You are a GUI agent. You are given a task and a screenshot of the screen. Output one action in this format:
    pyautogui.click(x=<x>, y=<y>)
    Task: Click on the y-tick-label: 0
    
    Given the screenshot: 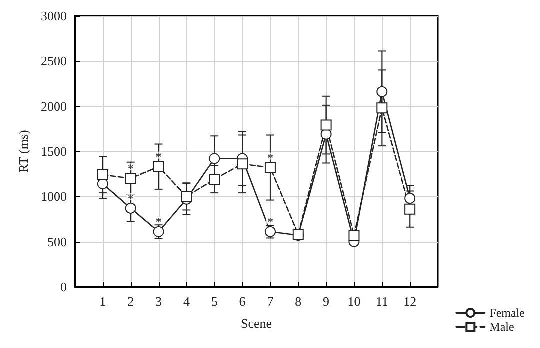 What is the action you would take?
    pyautogui.click(x=63, y=287)
    